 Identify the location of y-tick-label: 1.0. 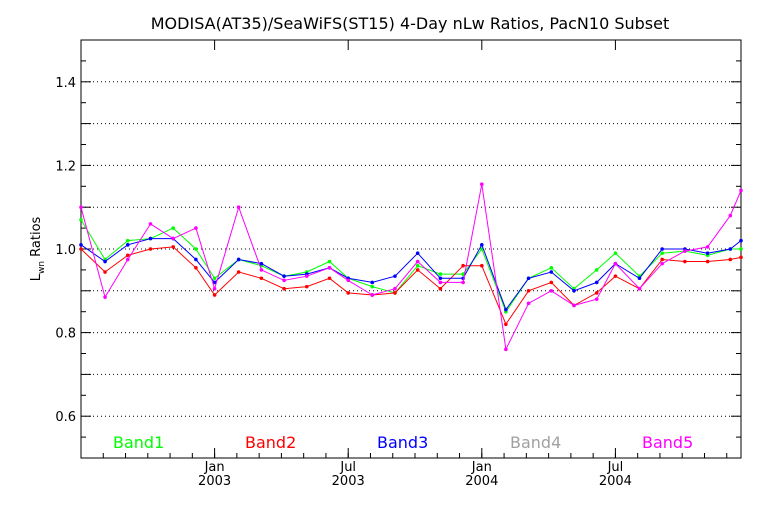
(65, 250).